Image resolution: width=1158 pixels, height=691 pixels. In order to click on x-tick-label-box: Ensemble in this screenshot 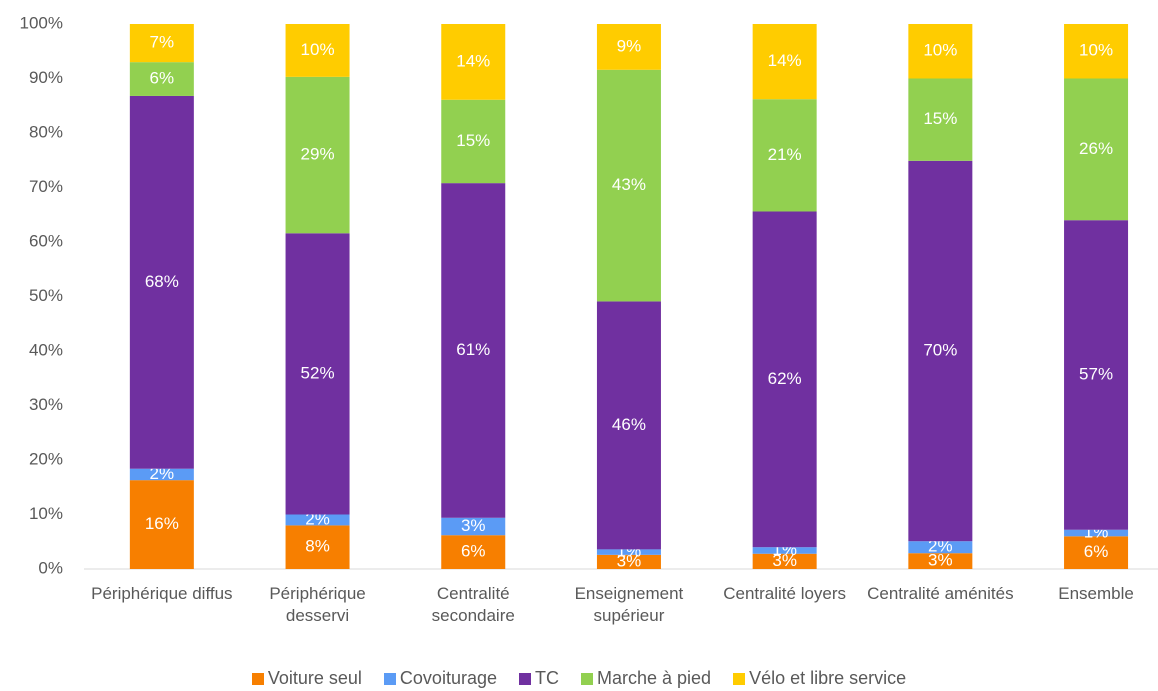, I will do `click(1096, 593)`.